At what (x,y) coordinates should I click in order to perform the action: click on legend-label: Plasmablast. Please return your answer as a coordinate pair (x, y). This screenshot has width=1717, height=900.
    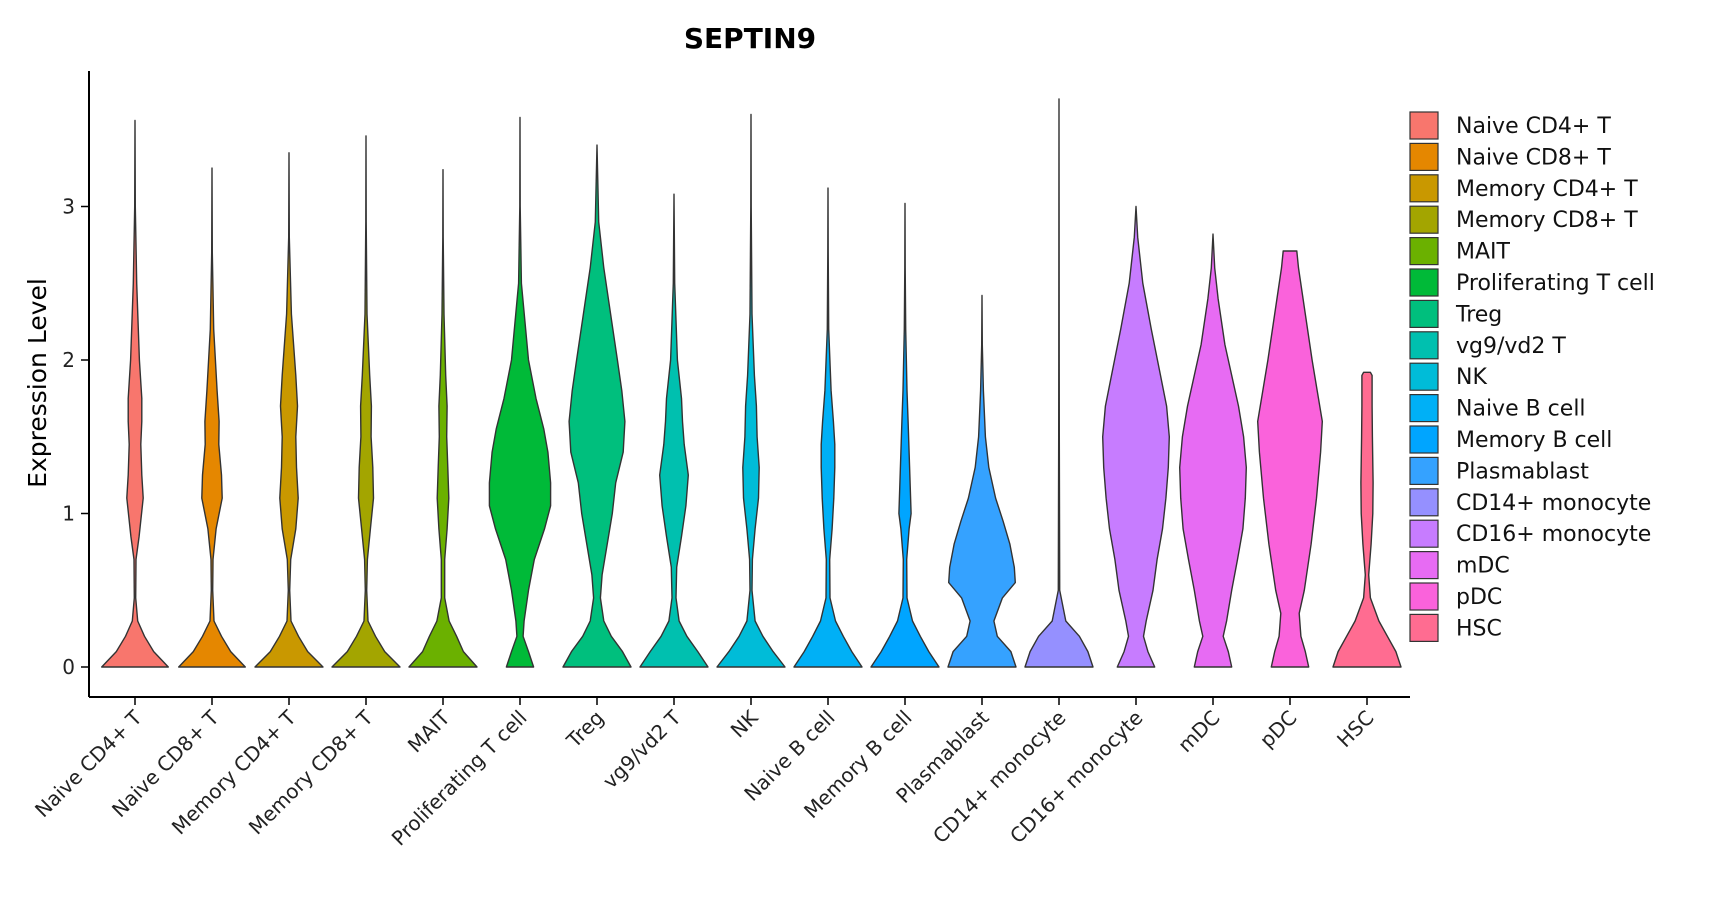
    Looking at the image, I should click on (1522, 471).